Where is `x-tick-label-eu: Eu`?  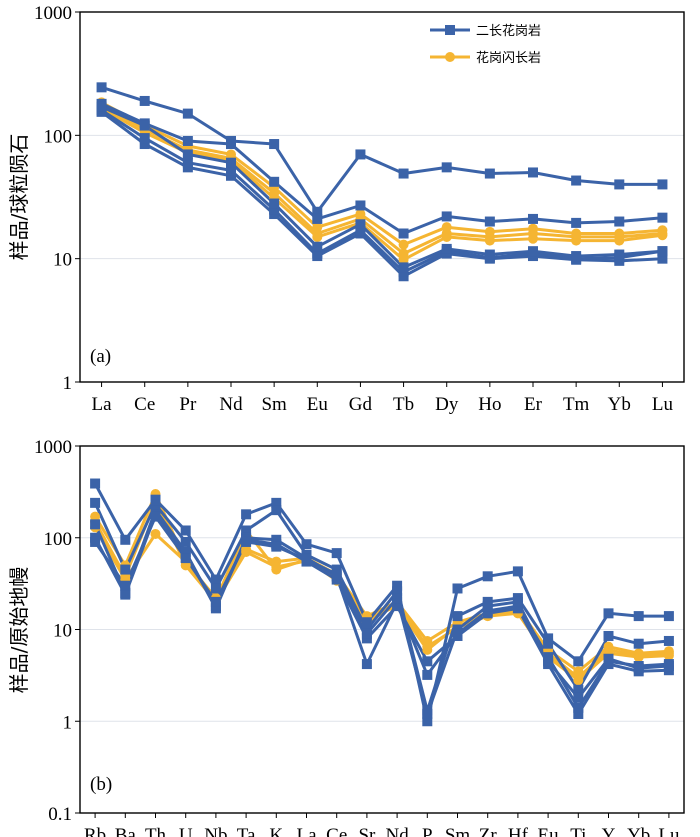
x-tick-label-eu: Eu is located at coordinates (318, 404).